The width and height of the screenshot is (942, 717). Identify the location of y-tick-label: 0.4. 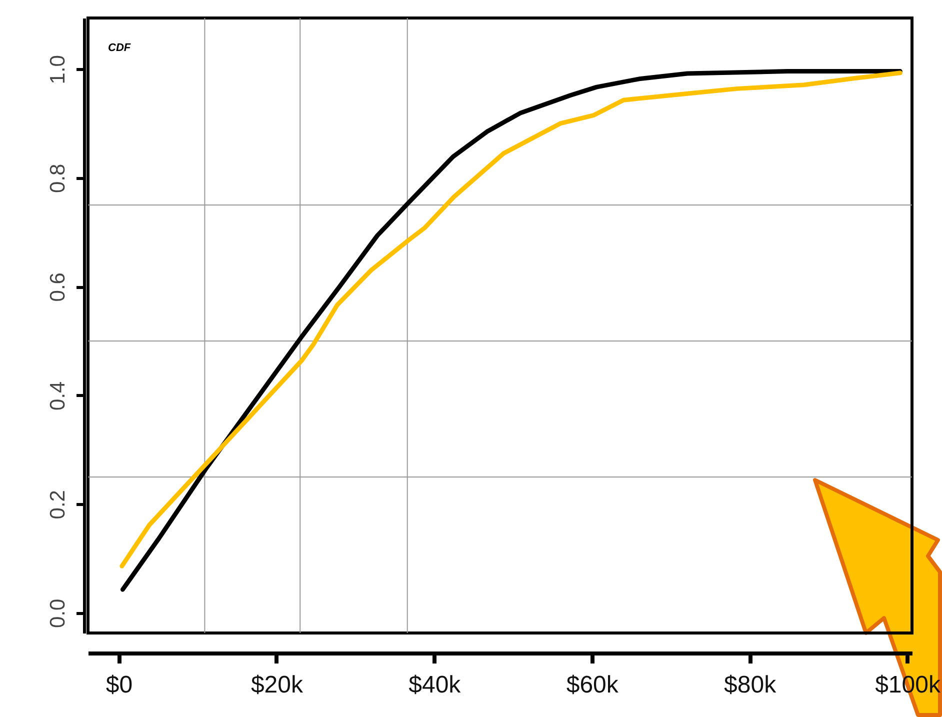
(58, 395).